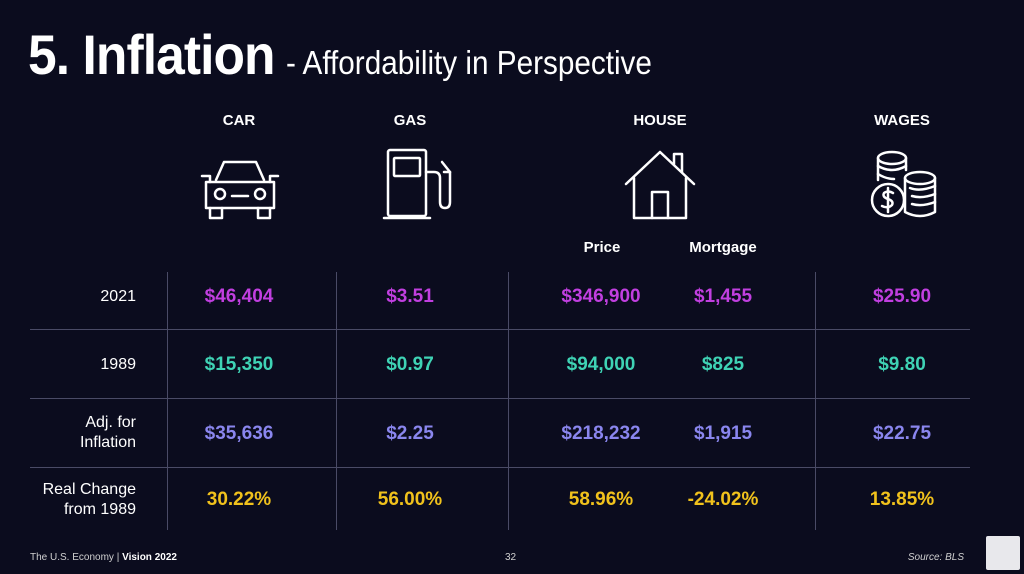 The image size is (1024, 574). Describe the element at coordinates (110, 422) in the screenshot. I see `row-label-adjusted-line1: Adj. for` at that location.